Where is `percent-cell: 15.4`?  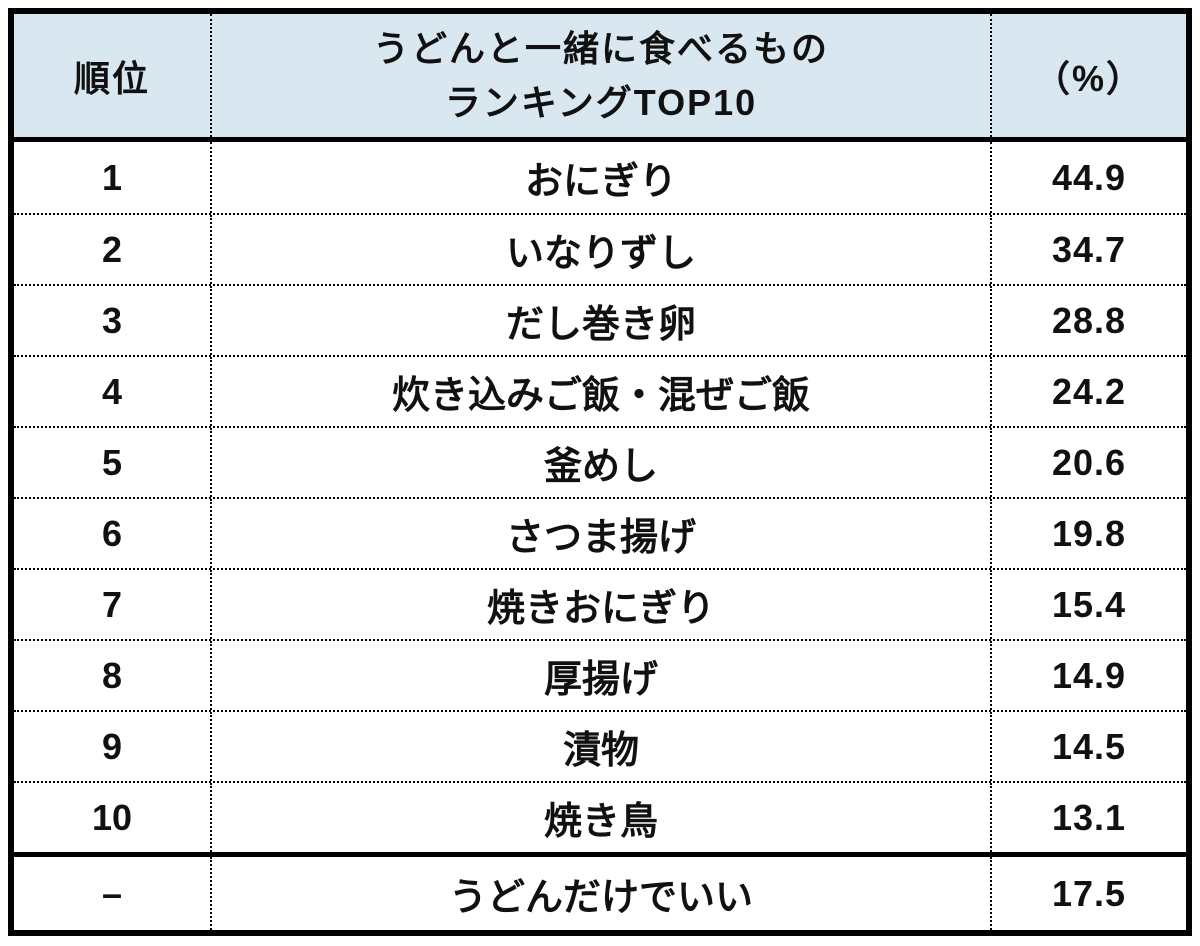 percent-cell: 15.4 is located at coordinates (1088, 604).